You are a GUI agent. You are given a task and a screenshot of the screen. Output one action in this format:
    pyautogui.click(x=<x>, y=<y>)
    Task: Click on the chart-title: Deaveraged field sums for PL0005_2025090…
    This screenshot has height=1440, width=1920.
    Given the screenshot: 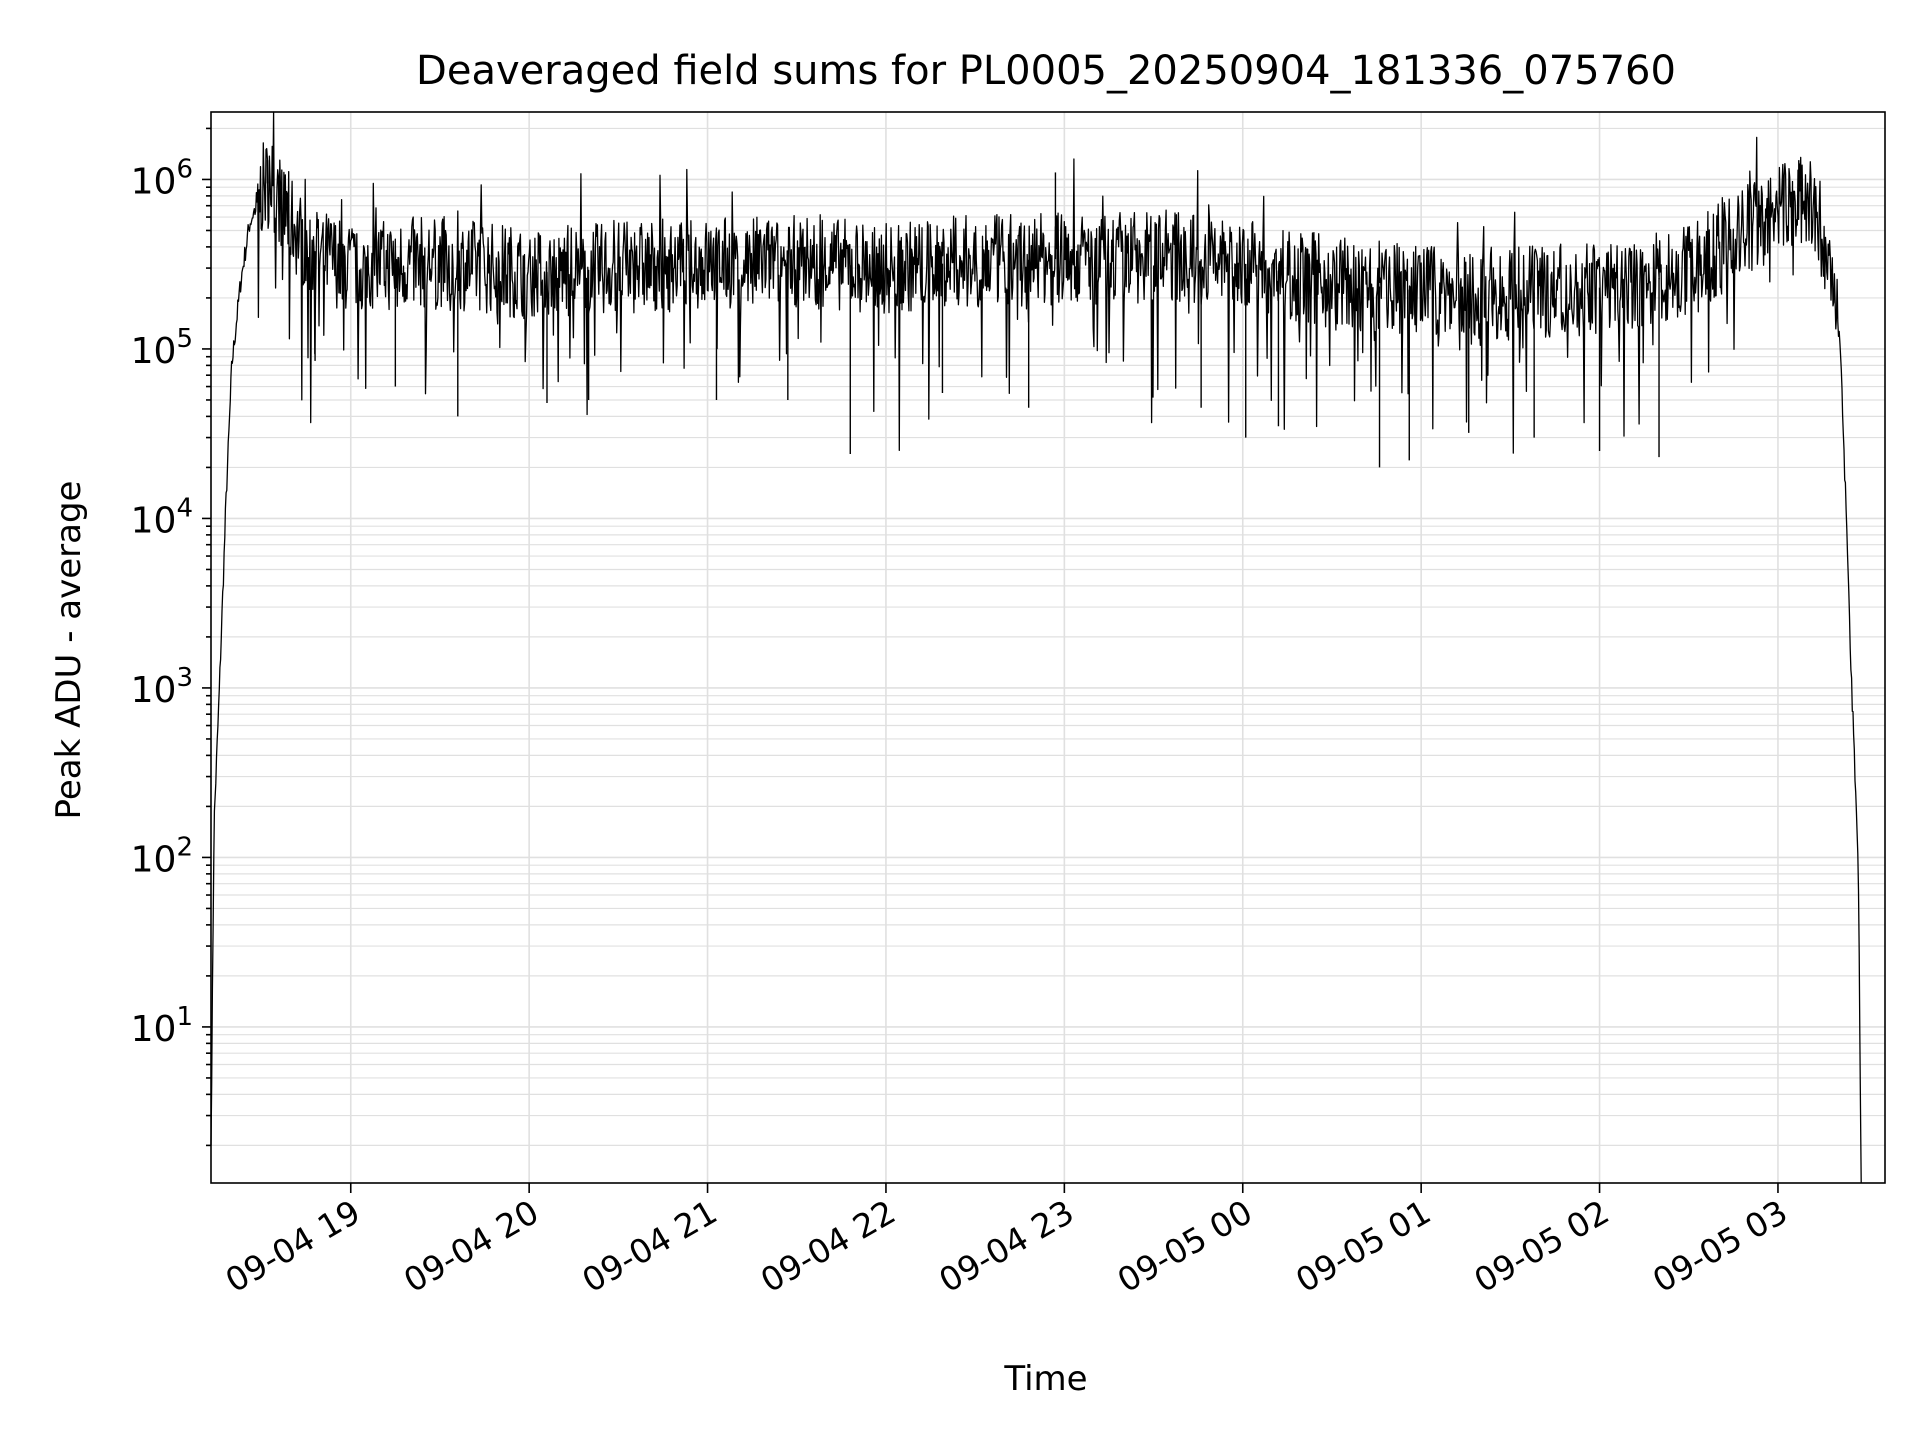 What is the action you would take?
    pyautogui.click(x=1046, y=71)
    